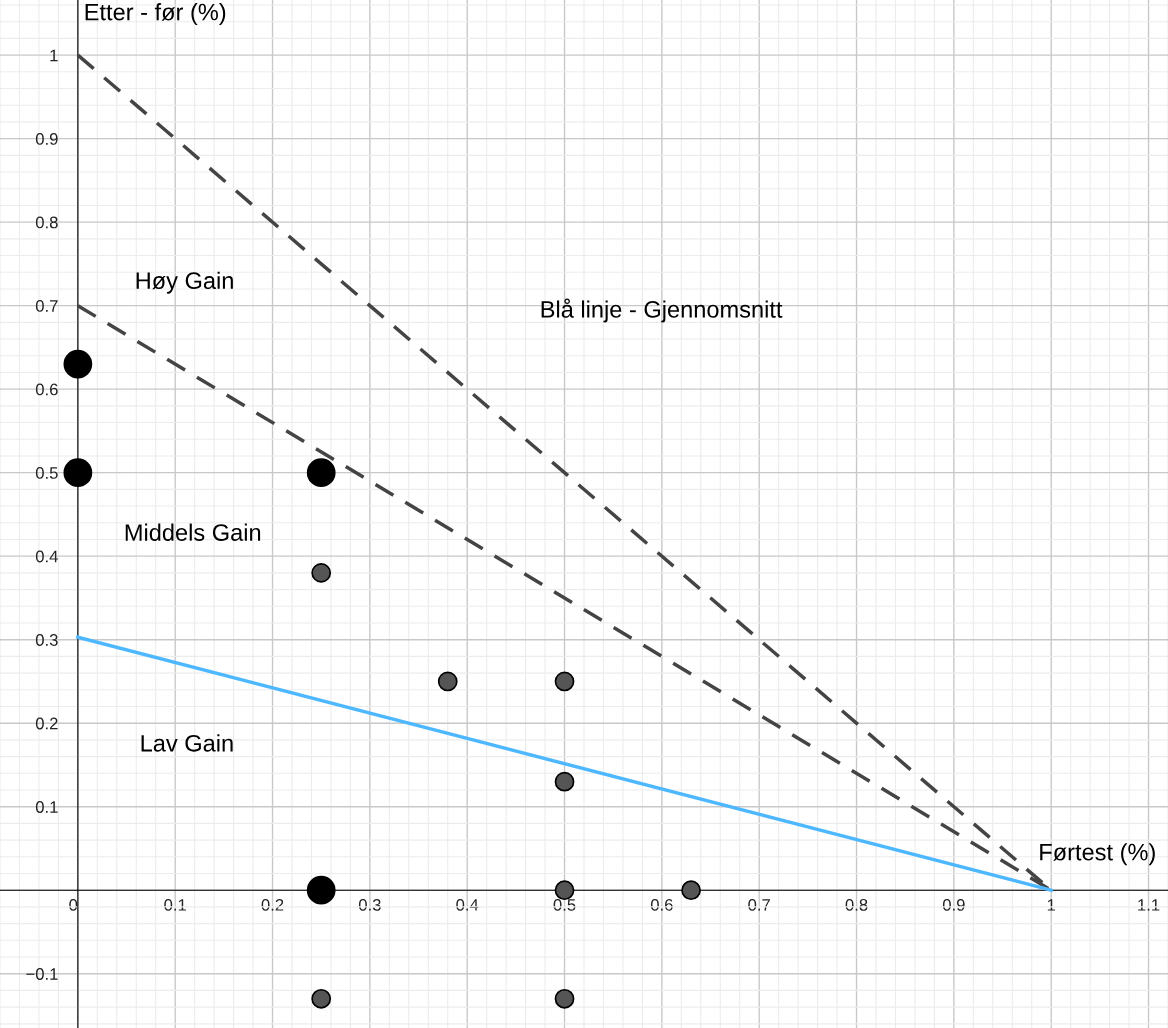  Describe the element at coordinates (42, 974) in the screenshot. I see `y-tick-label: −0.1` at that location.